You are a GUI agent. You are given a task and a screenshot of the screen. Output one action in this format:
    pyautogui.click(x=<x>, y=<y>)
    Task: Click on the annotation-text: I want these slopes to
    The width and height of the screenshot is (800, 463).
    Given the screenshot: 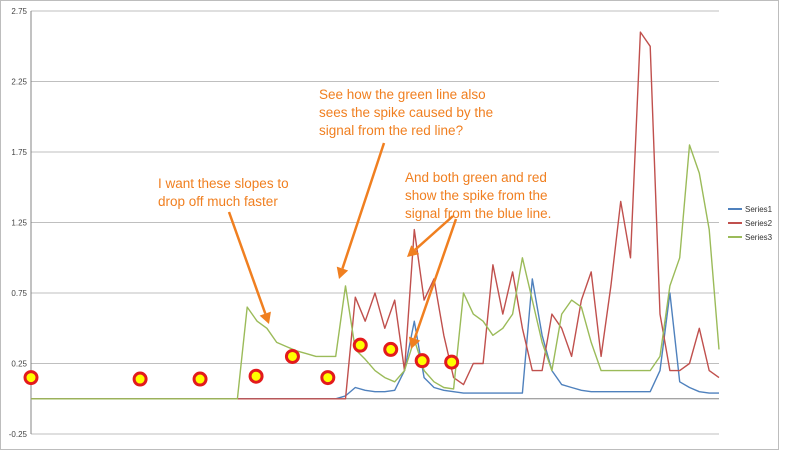 What is the action you would take?
    pyautogui.click(x=223, y=183)
    